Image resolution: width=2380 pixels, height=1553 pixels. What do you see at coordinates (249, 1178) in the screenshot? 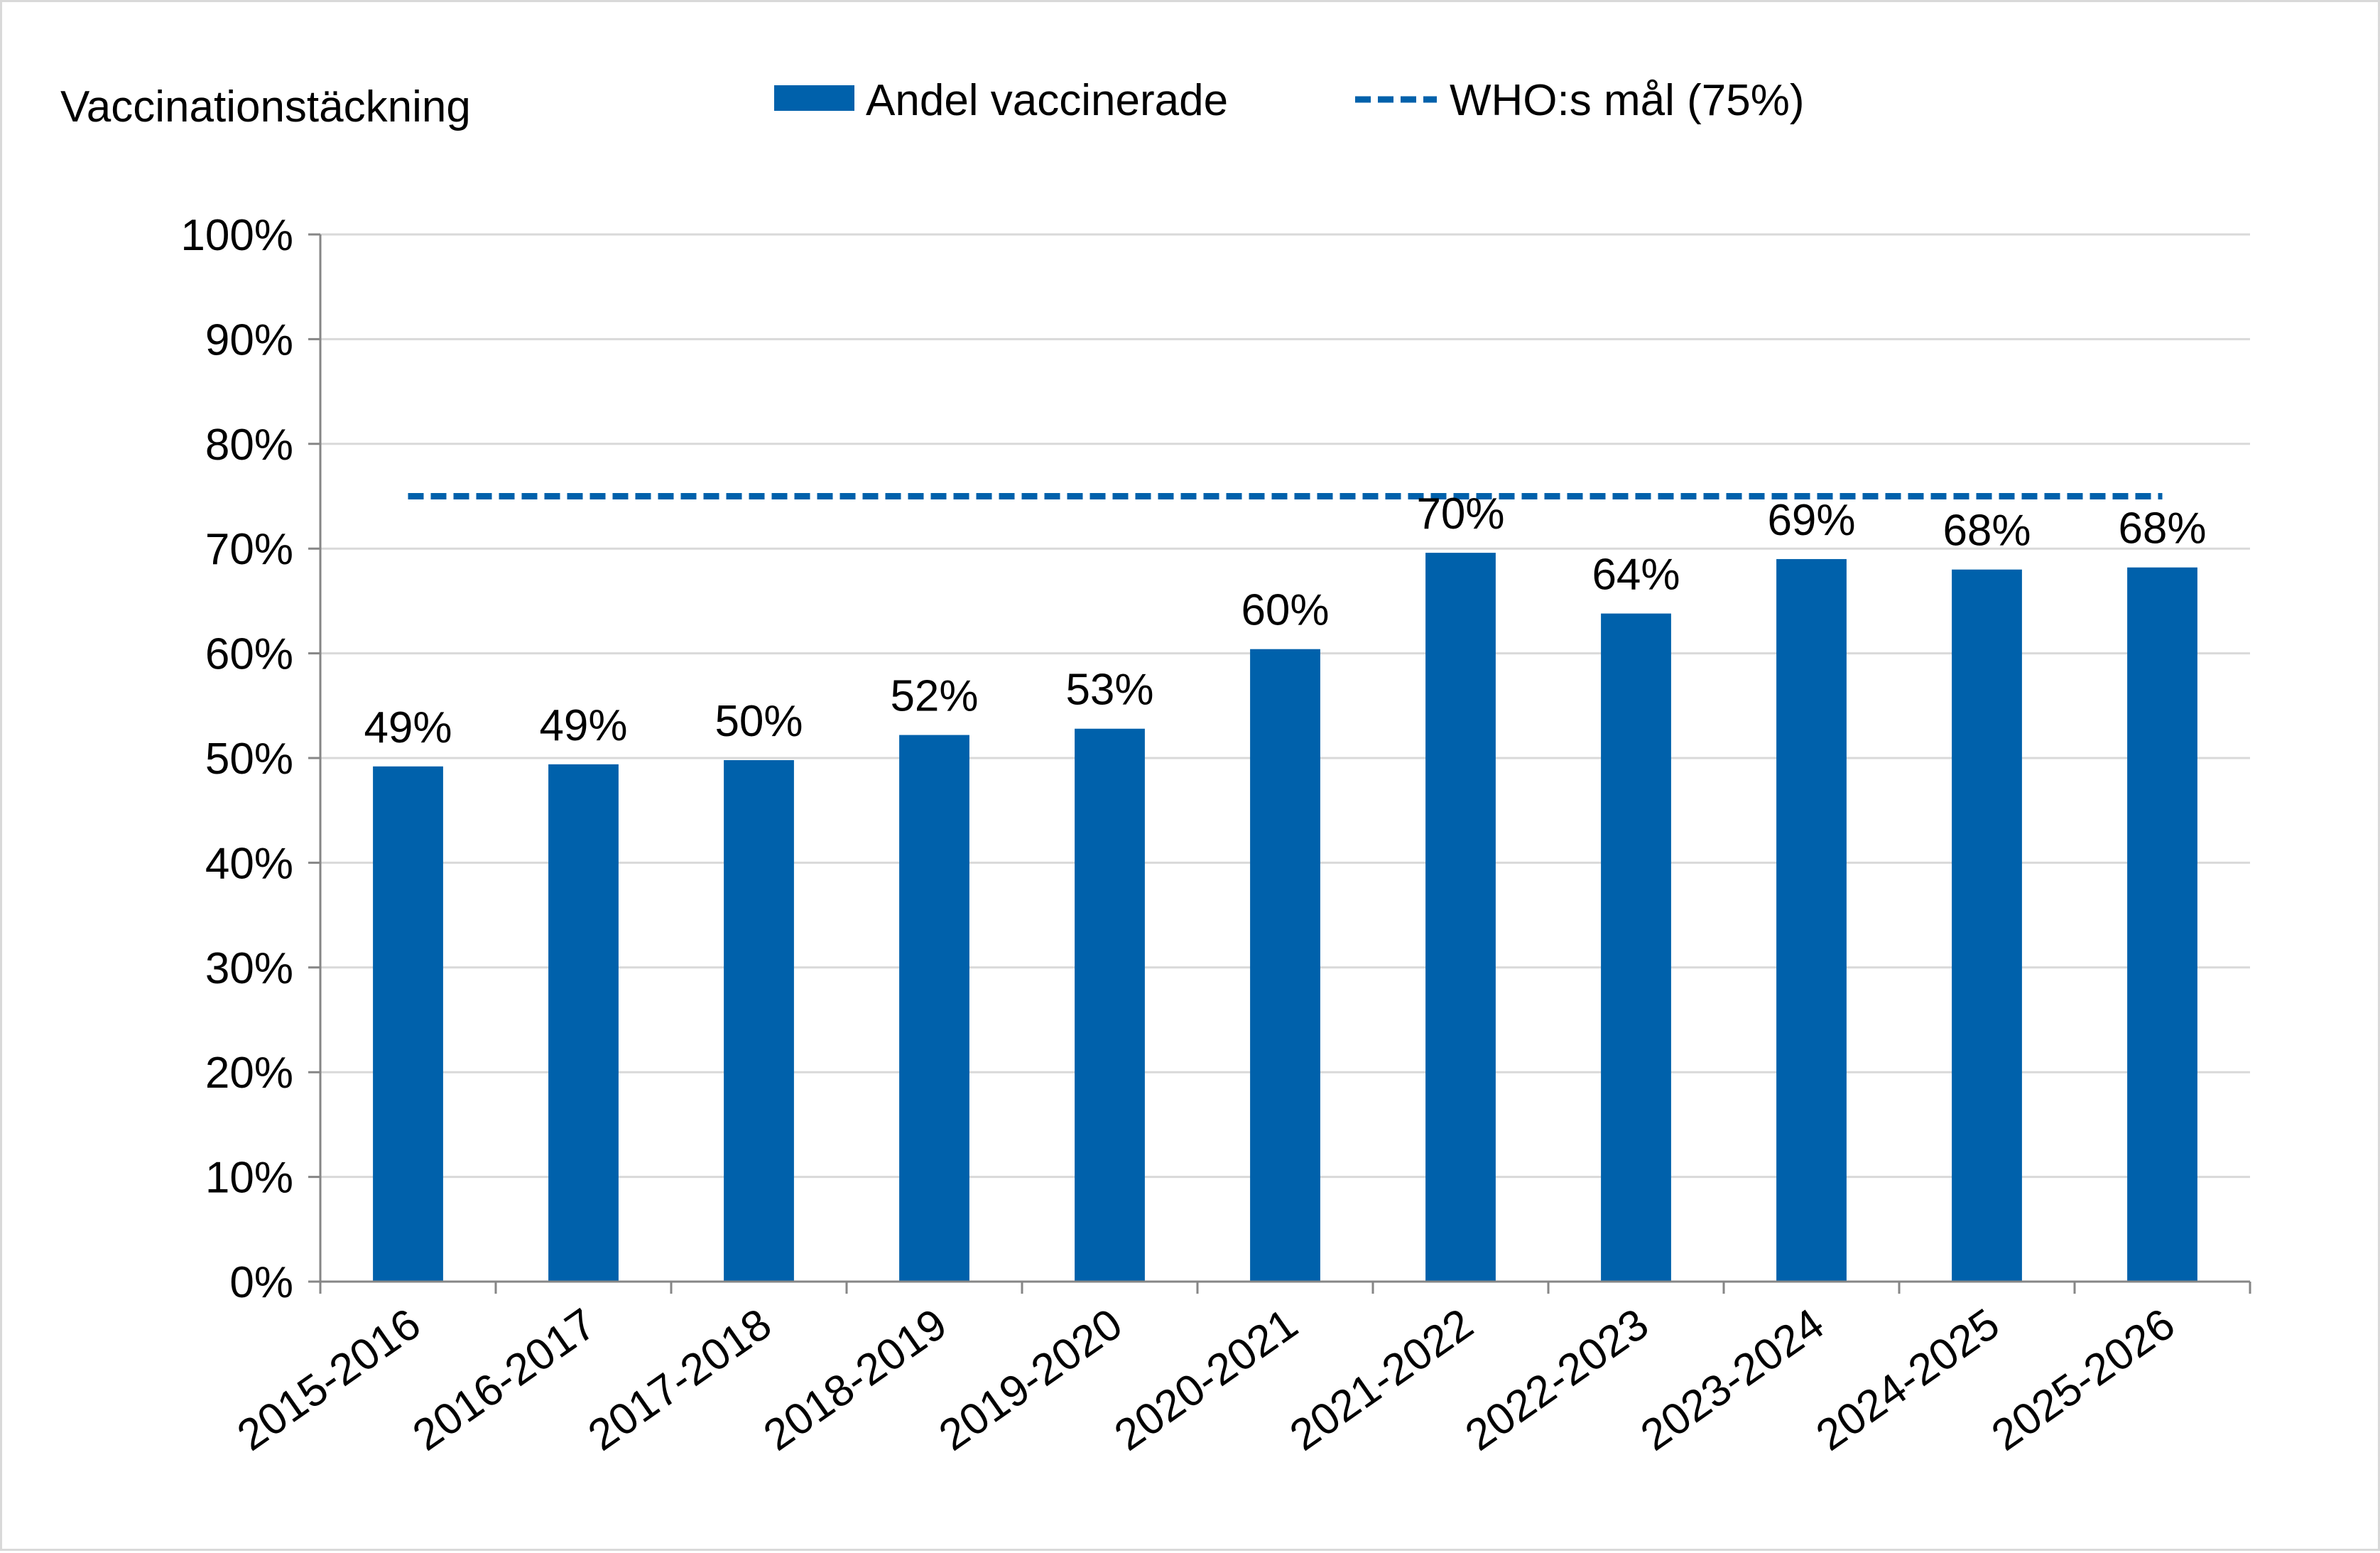
I see `y-tick-label: 10%` at bounding box center [249, 1178].